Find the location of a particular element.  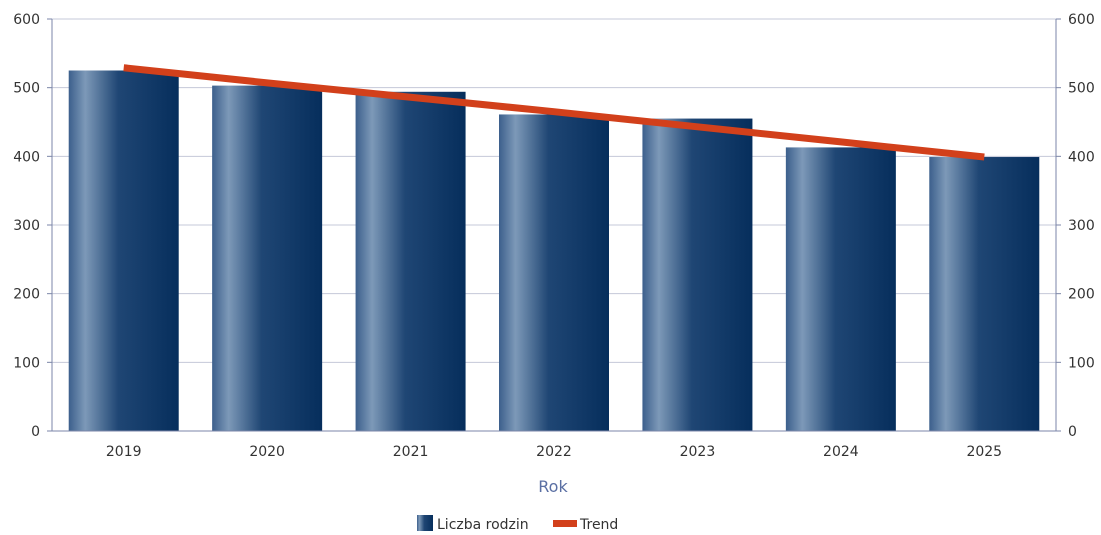

y-tick-label-right: 200 is located at coordinates (1081, 295).